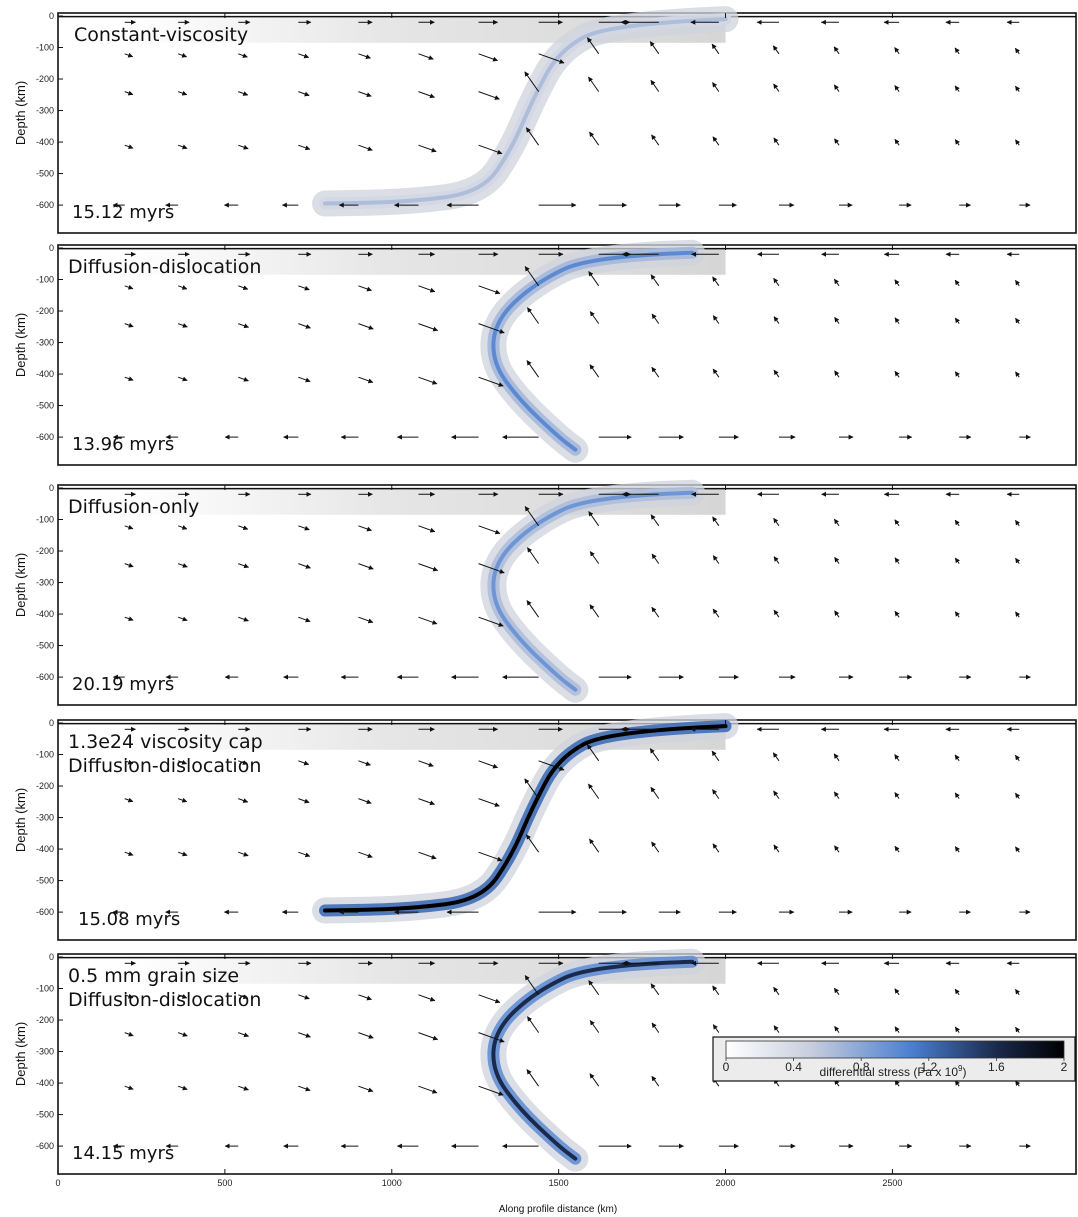  I want to click on y-tick-label: -300, so click(45, 111).